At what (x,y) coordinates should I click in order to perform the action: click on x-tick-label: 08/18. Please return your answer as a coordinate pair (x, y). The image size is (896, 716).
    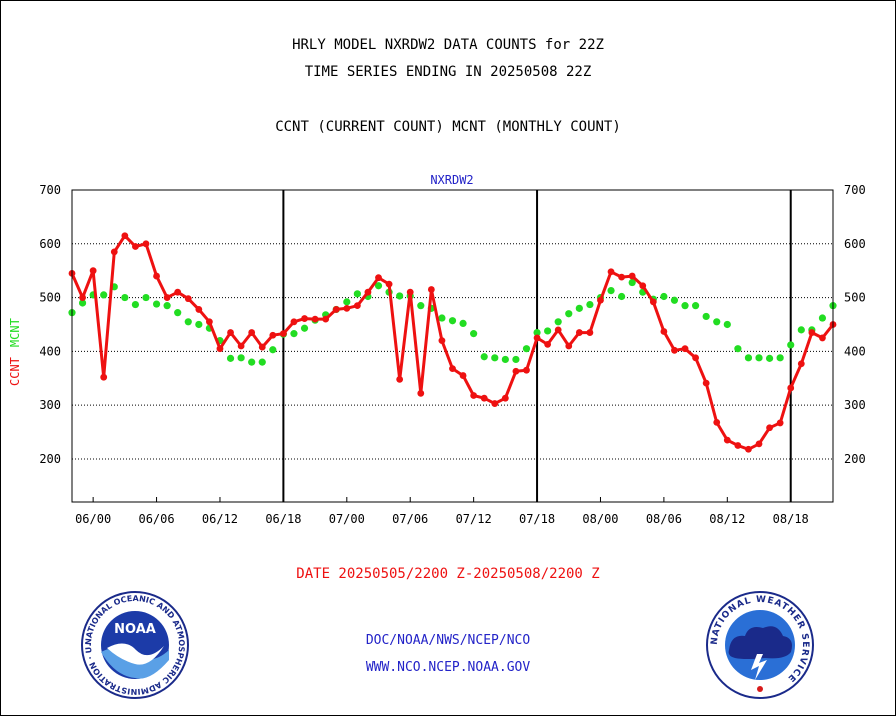
    Looking at the image, I should click on (791, 519).